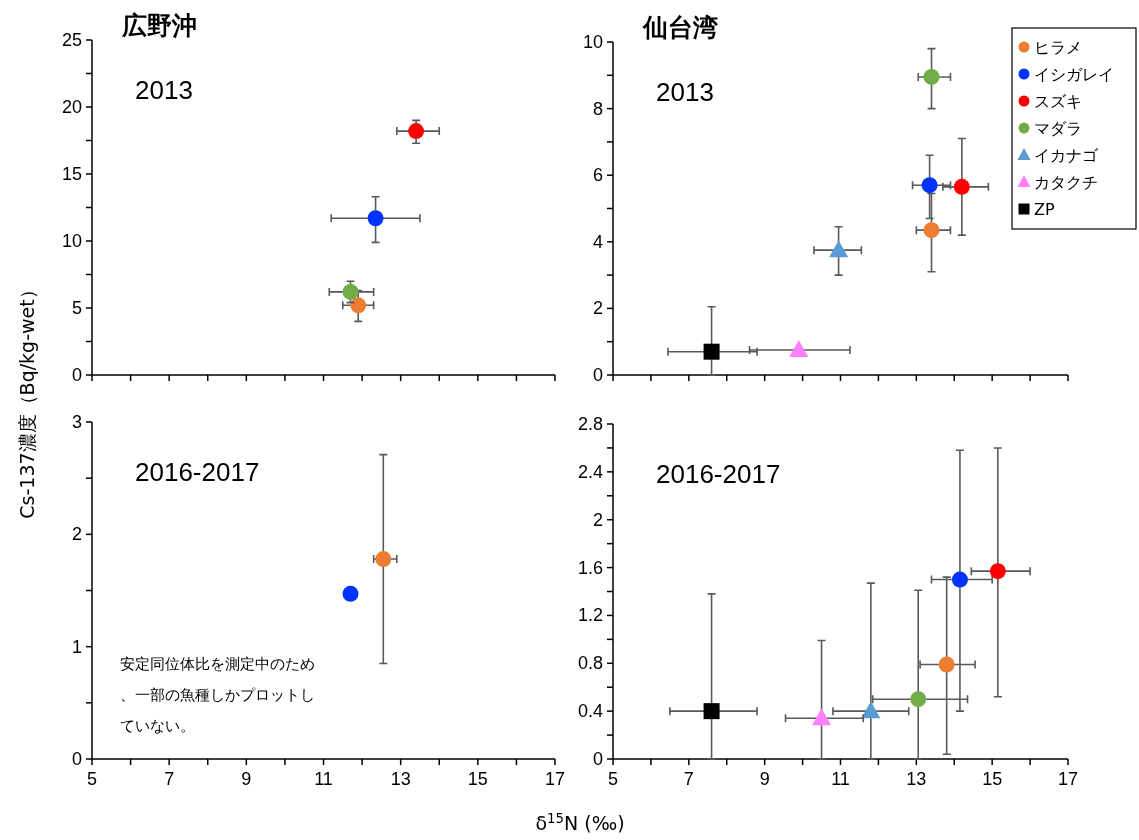 The image size is (1139, 840). Describe the element at coordinates (1074, 74) in the screenshot. I see `legend-label: イシガレイ` at that location.